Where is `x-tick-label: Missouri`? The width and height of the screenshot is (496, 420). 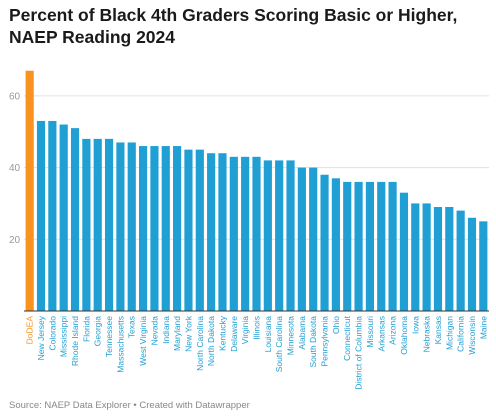
x-tick-label: Missouri is located at coordinates (370, 332).